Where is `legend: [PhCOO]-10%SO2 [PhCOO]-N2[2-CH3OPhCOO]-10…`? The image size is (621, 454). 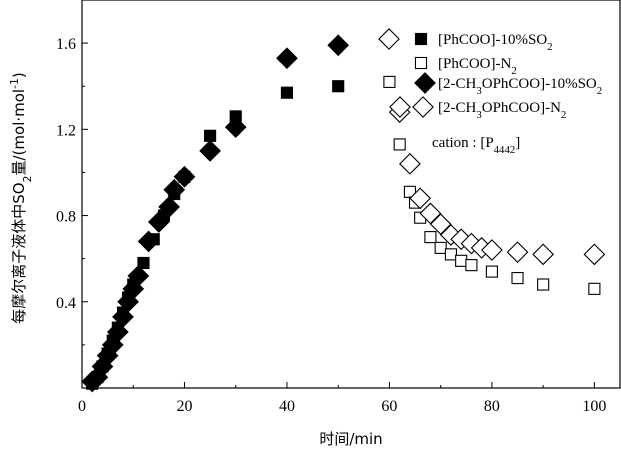 legend: [PhCOO]-10%SO2 [PhCOO]-N2[2-CH3OPhCOO]-10… is located at coordinates (490, 92).